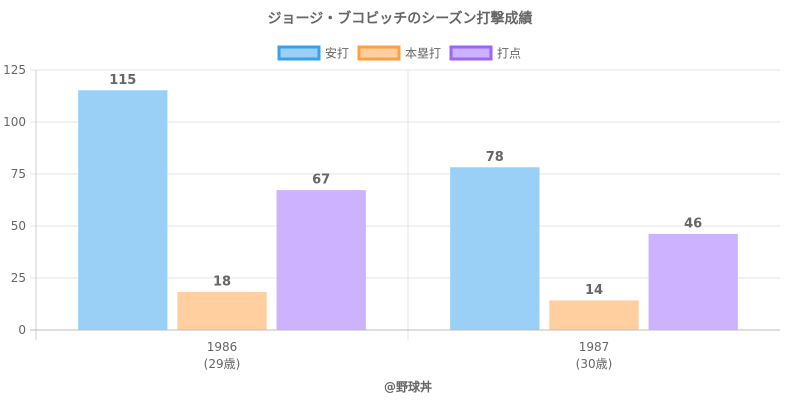 The height and width of the screenshot is (400, 800). I want to click on x-tick-sublabel: (30歳), so click(594, 364).